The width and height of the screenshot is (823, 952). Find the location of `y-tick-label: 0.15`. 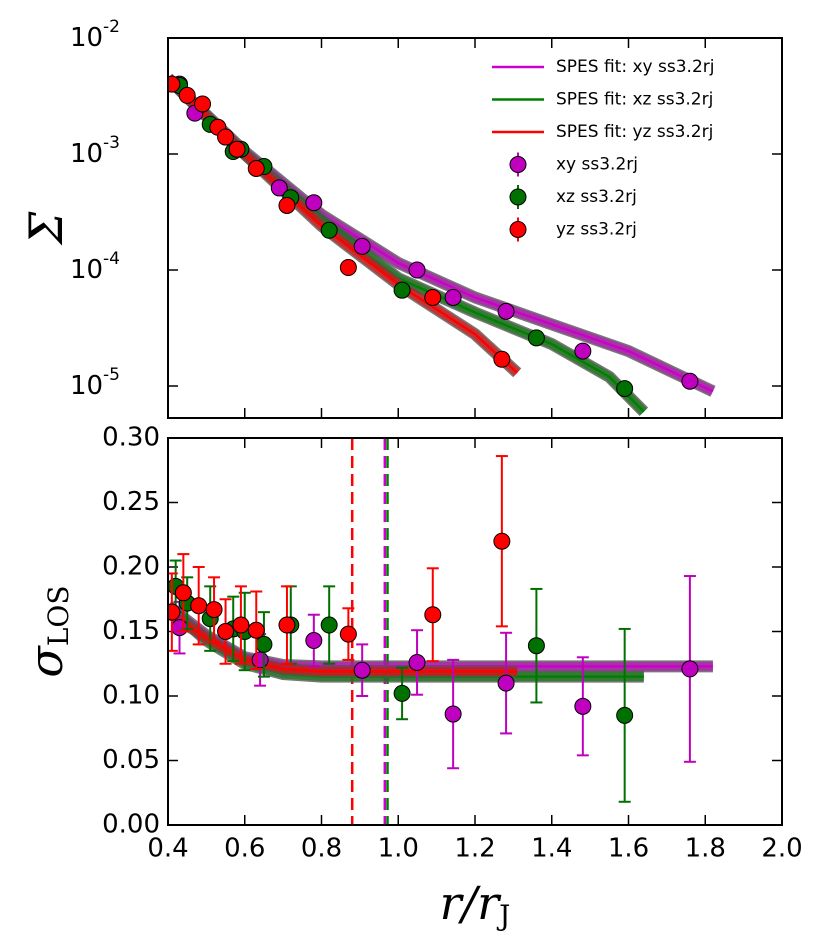

y-tick-label: 0.15 is located at coordinates (131, 631).